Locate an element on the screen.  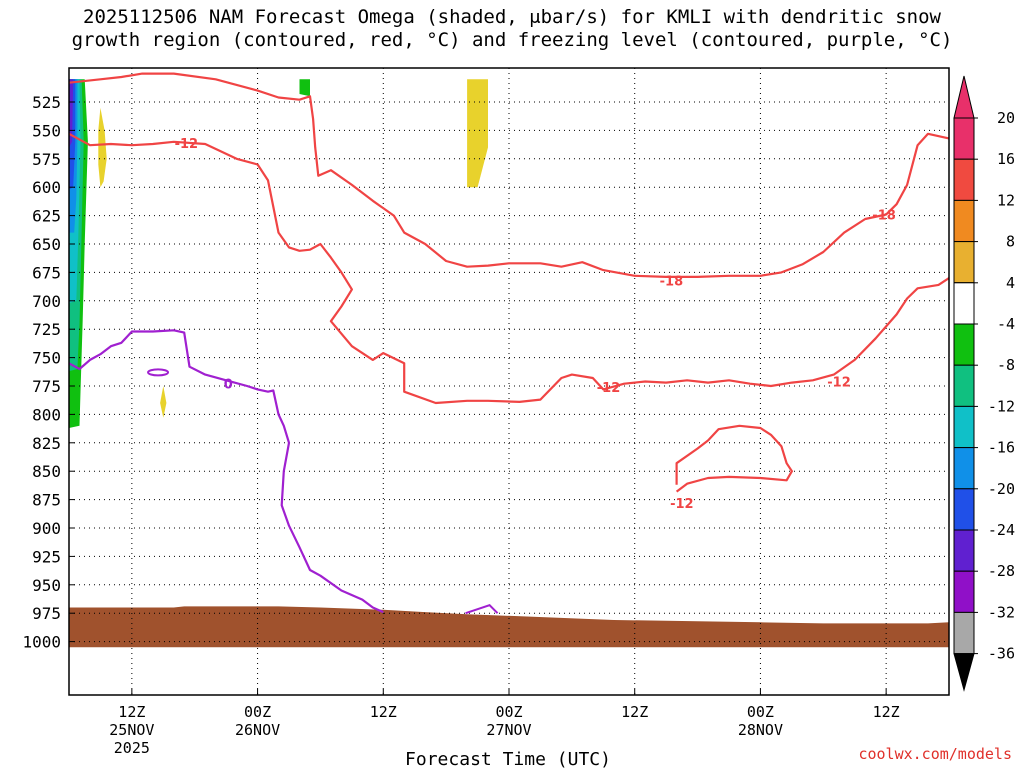
freezing-loop-surface is located at coordinates (482, 609).